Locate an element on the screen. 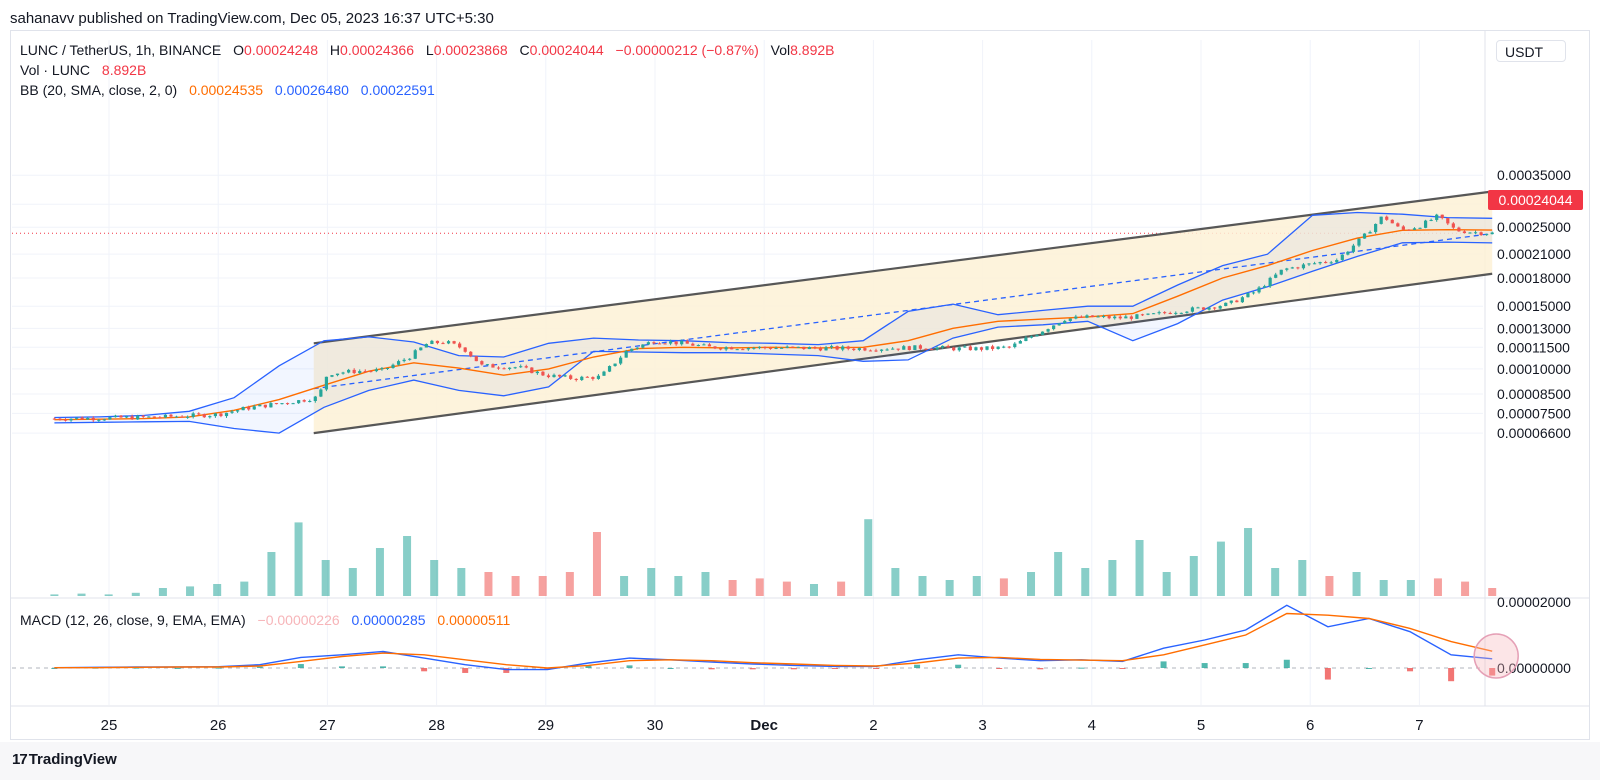 This screenshot has height=780, width=1600. volume-series-label: Vol · LUNC is located at coordinates (55, 70).